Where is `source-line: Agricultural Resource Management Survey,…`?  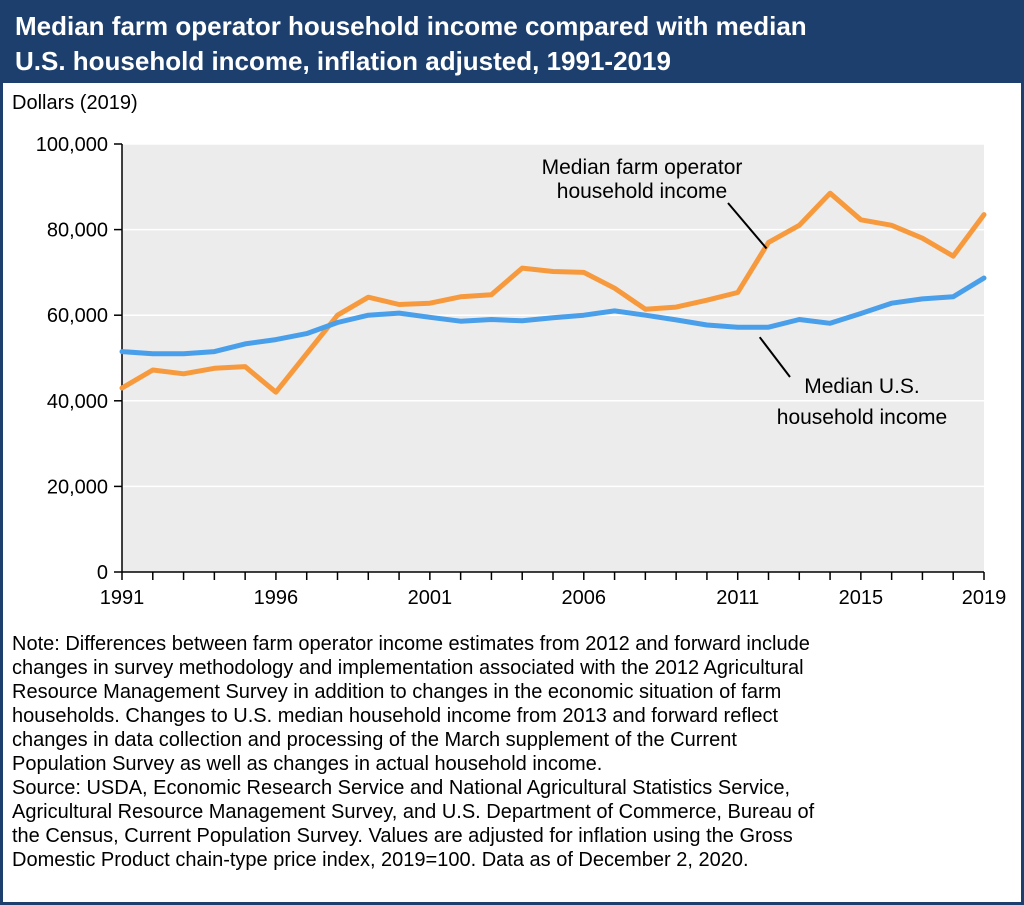 source-line: Agricultural Resource Management Survey,… is located at coordinates (413, 812).